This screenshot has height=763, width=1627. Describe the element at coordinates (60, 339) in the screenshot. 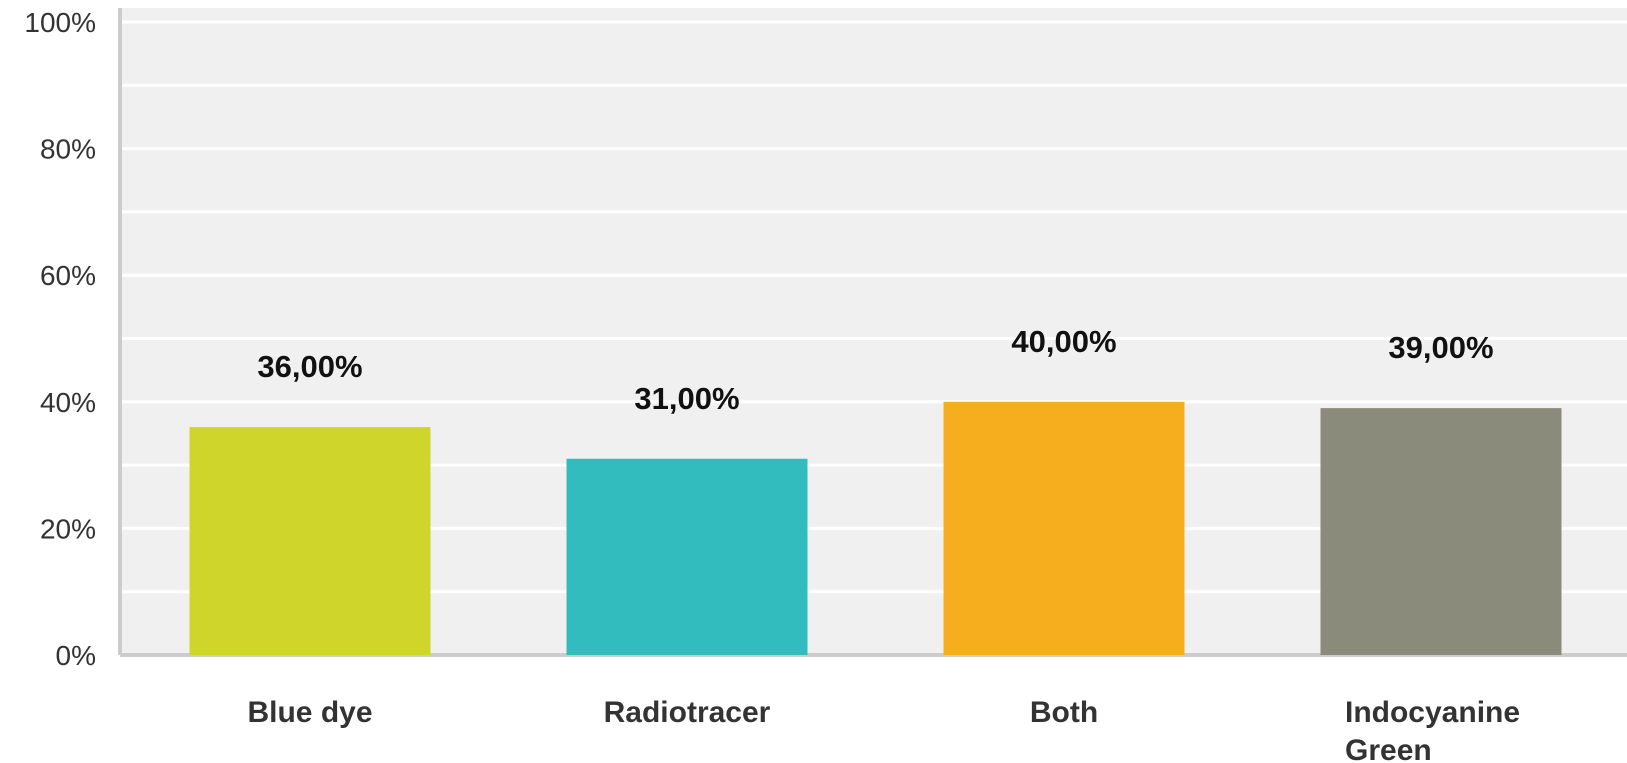

I see `y-axis-ticks: 0% 20% 40% 60% 80% 100%` at that location.